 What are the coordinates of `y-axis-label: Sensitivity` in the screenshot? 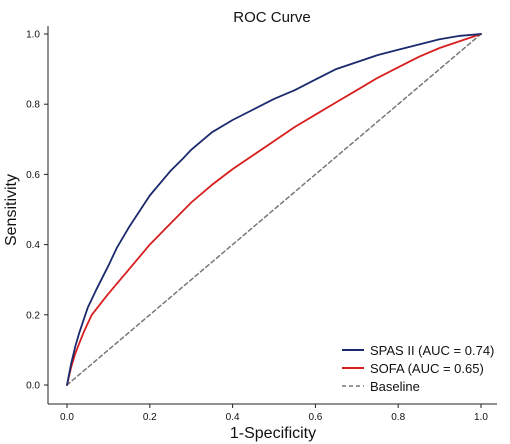 It's located at (11, 210).